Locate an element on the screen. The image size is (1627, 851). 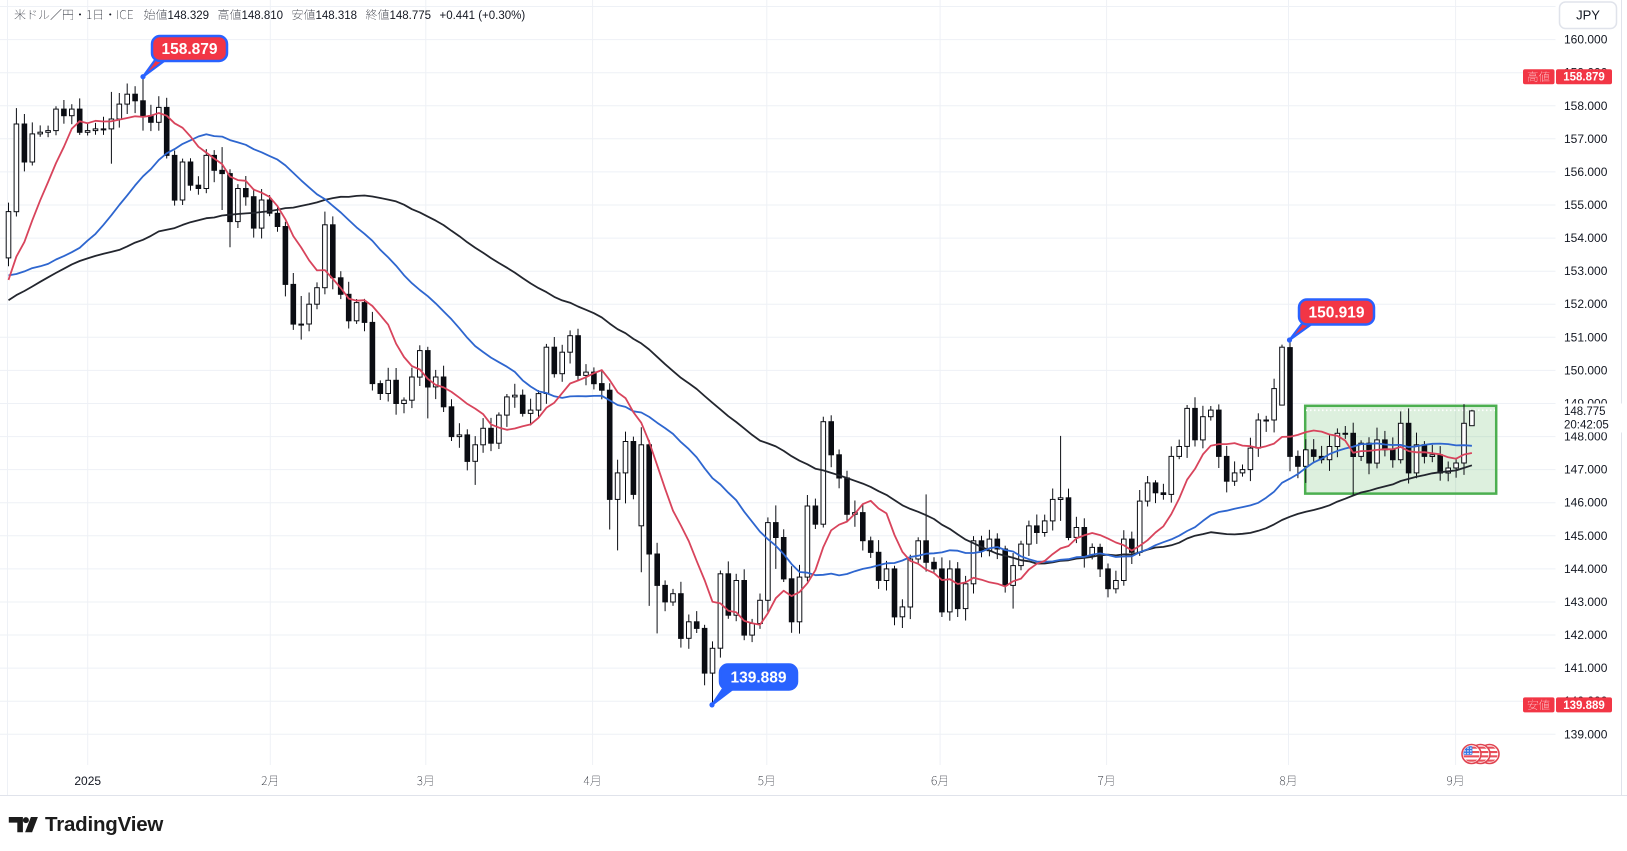
svg-text: 155.000 is located at coordinates (1586, 205).